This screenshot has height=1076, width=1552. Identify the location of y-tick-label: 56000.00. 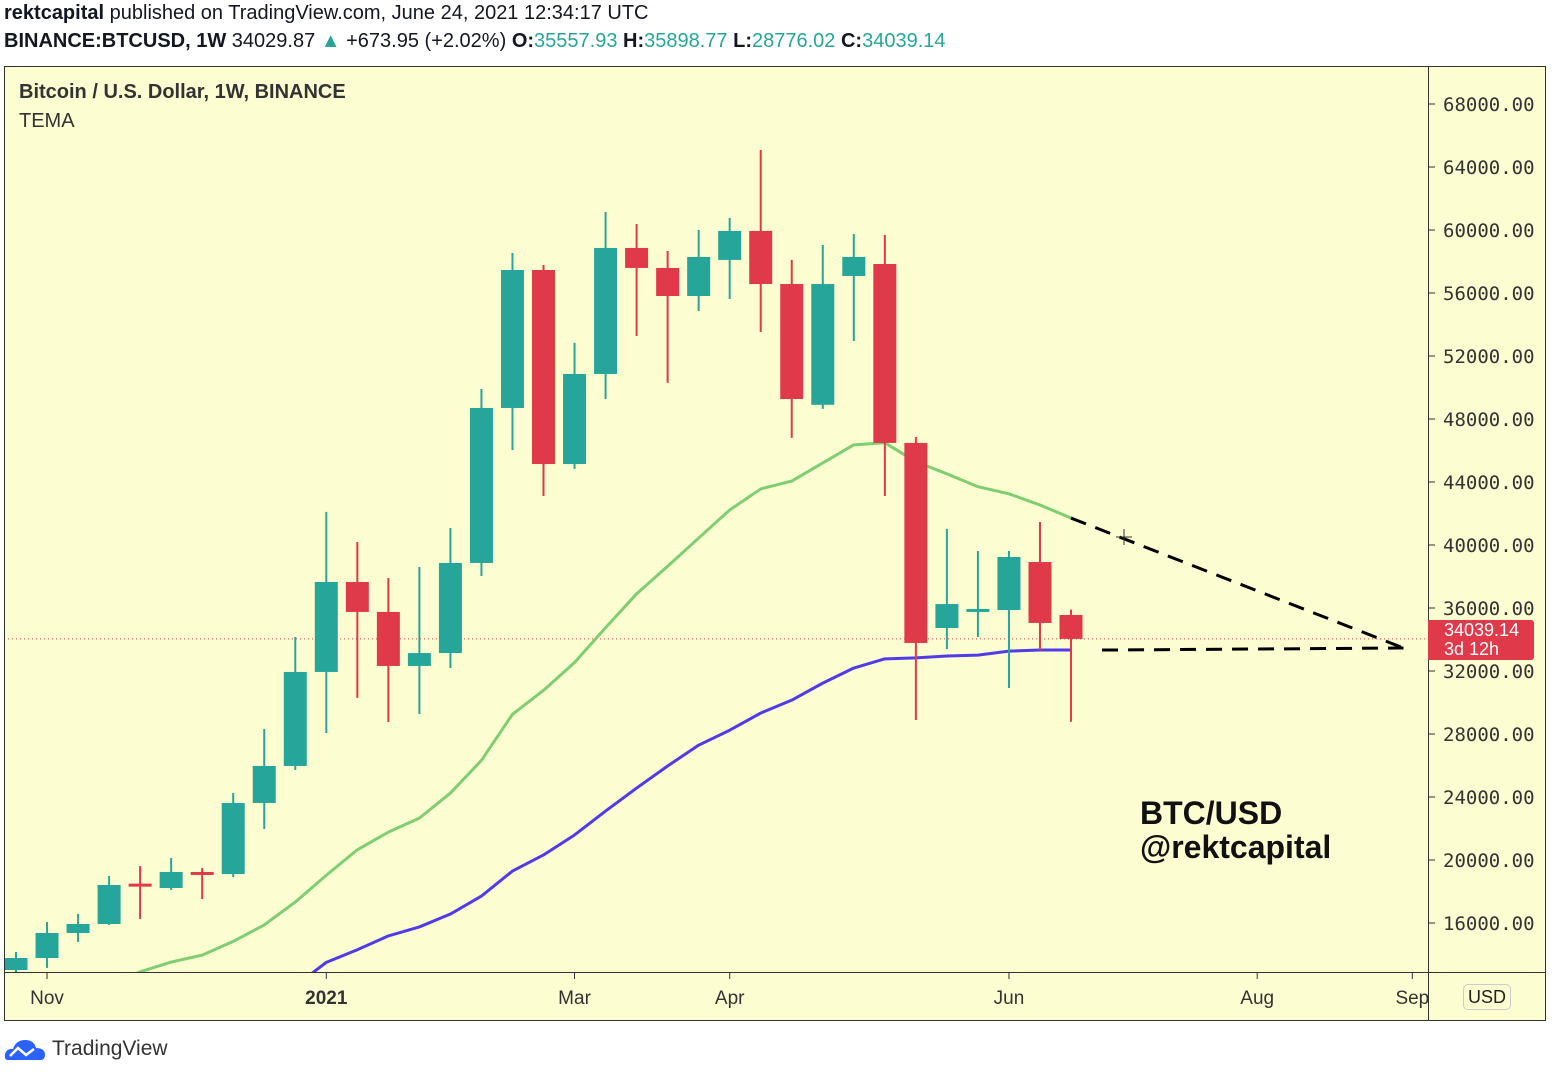
(1489, 294).